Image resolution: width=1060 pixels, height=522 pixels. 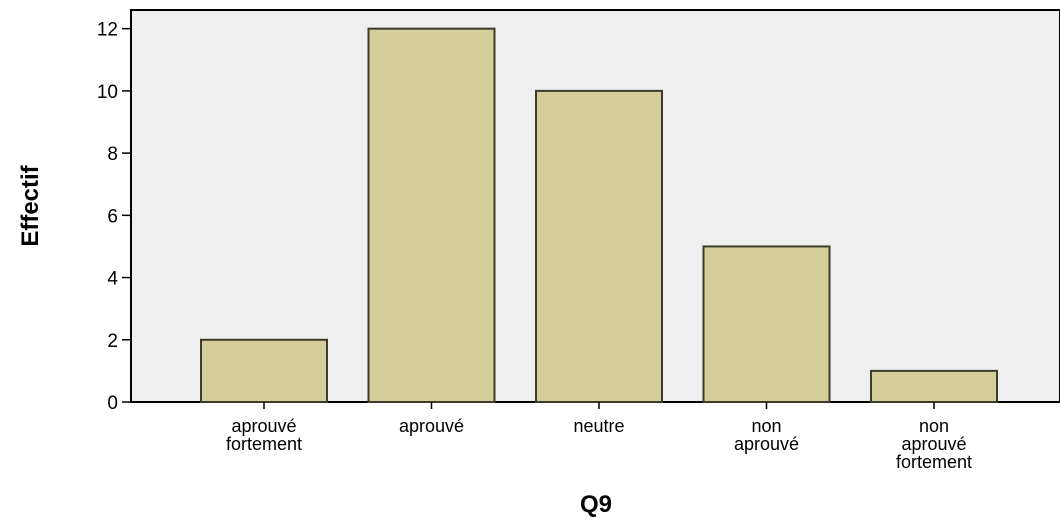 I want to click on y-tick-label-1: 2, so click(x=112, y=341).